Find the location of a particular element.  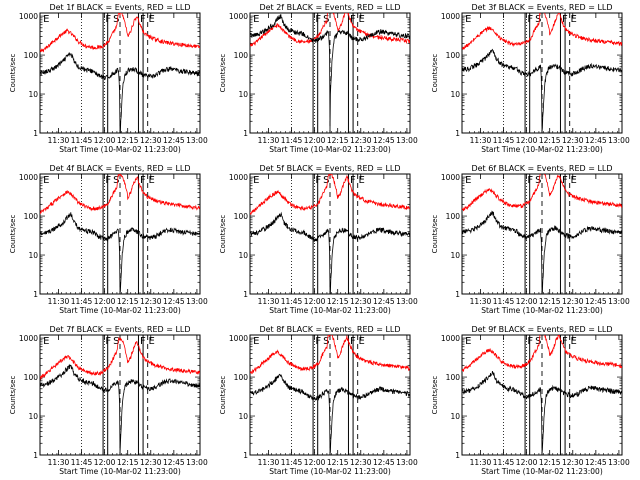

panel-title: Det 1f BLACK = Events, RED = LLD is located at coordinates (119, 7).